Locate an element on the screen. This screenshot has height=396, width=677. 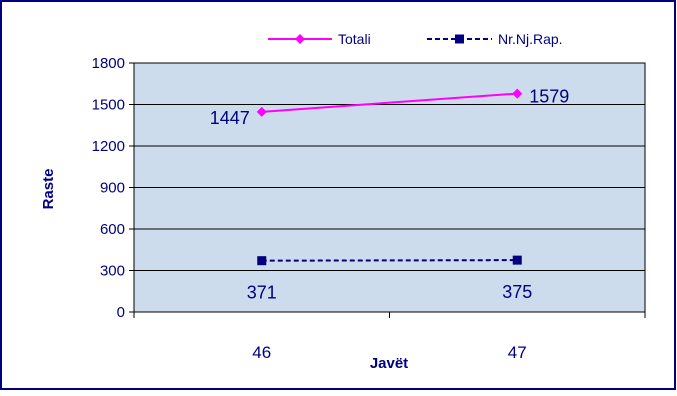
legend: Totali Nr.Nj.Rap. is located at coordinates (415, 39).